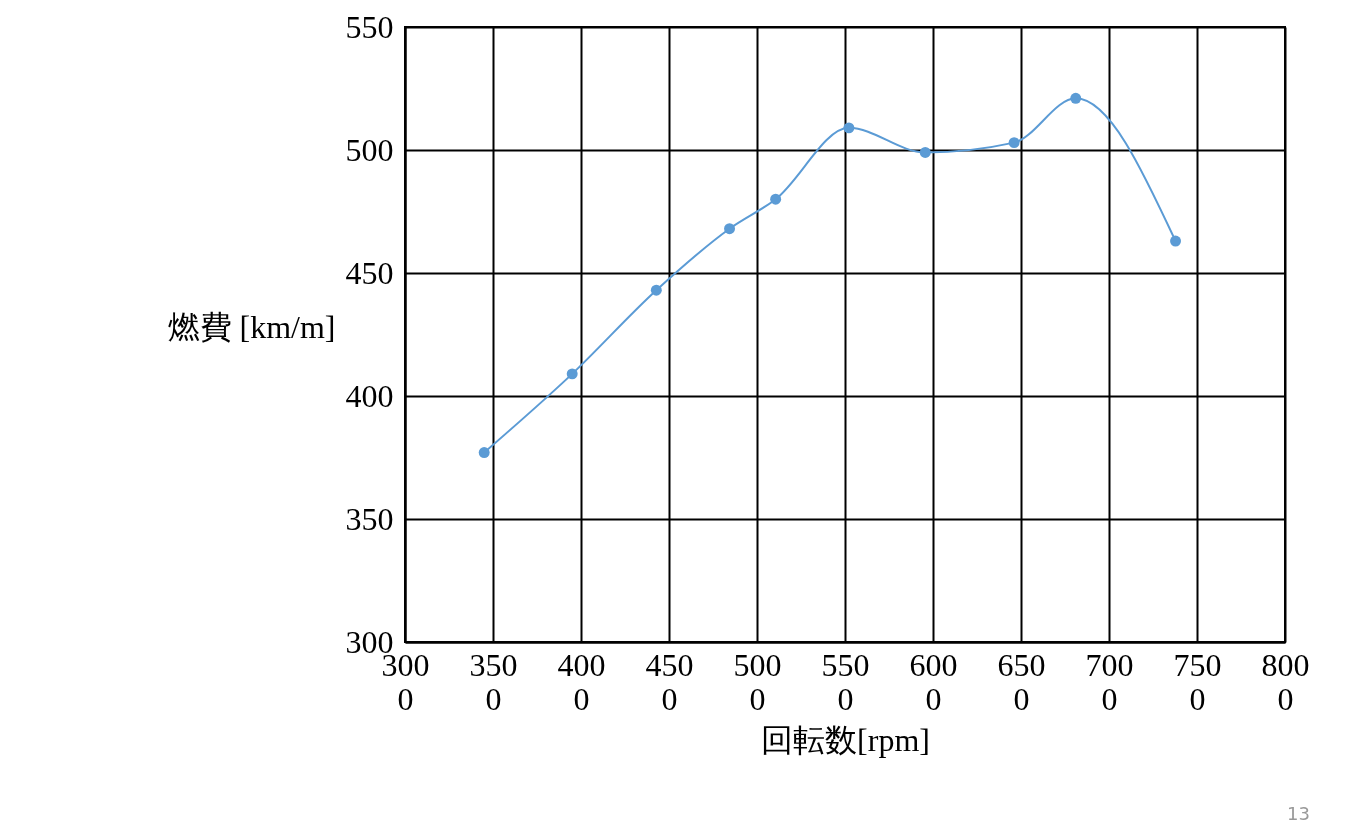 This screenshot has width=1360, height=824. What do you see at coordinates (669, 681) in the screenshot?
I see `x-tick-label: 450 0` at bounding box center [669, 681].